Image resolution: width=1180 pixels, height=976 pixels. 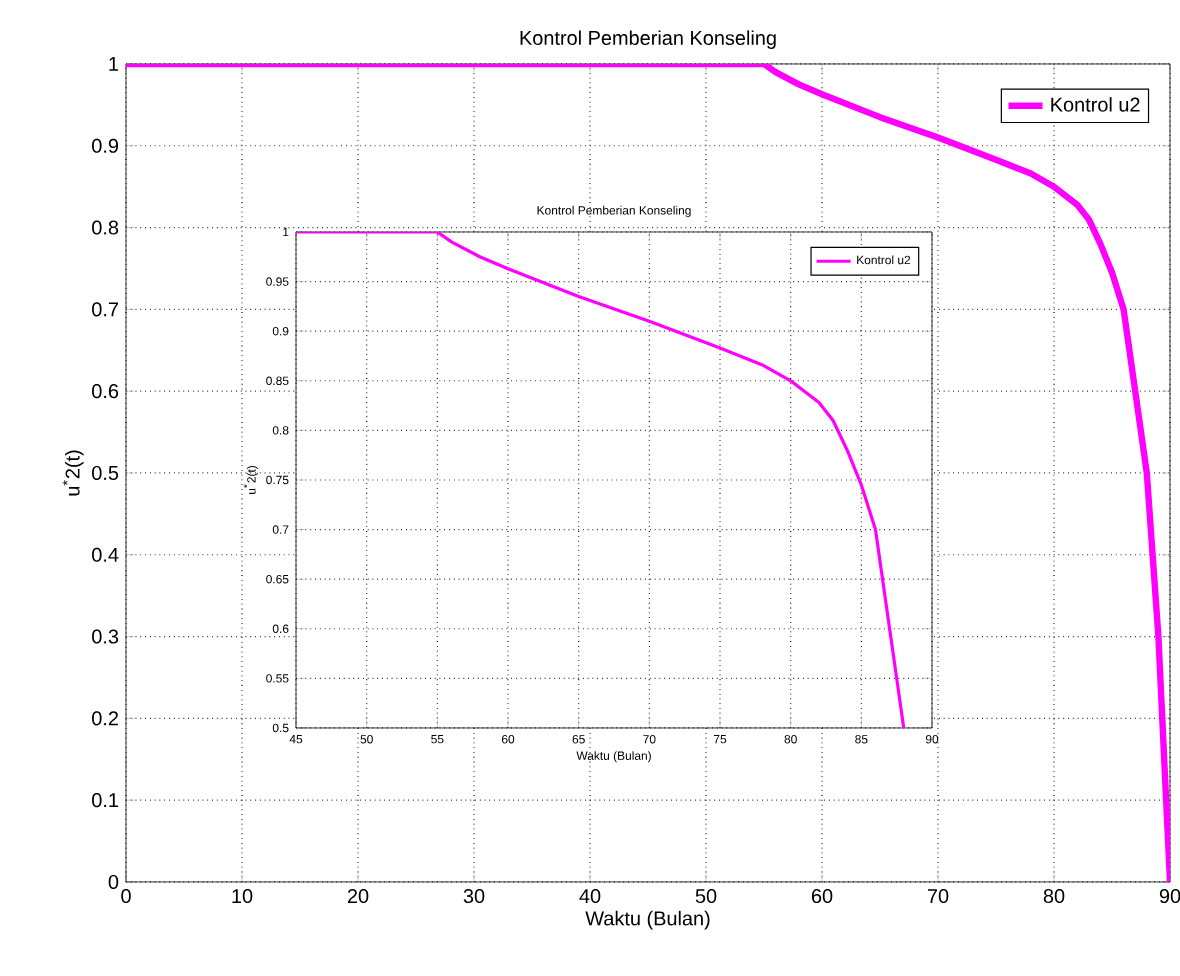 I want to click on x-tick-label: 70, so click(x=938, y=896).